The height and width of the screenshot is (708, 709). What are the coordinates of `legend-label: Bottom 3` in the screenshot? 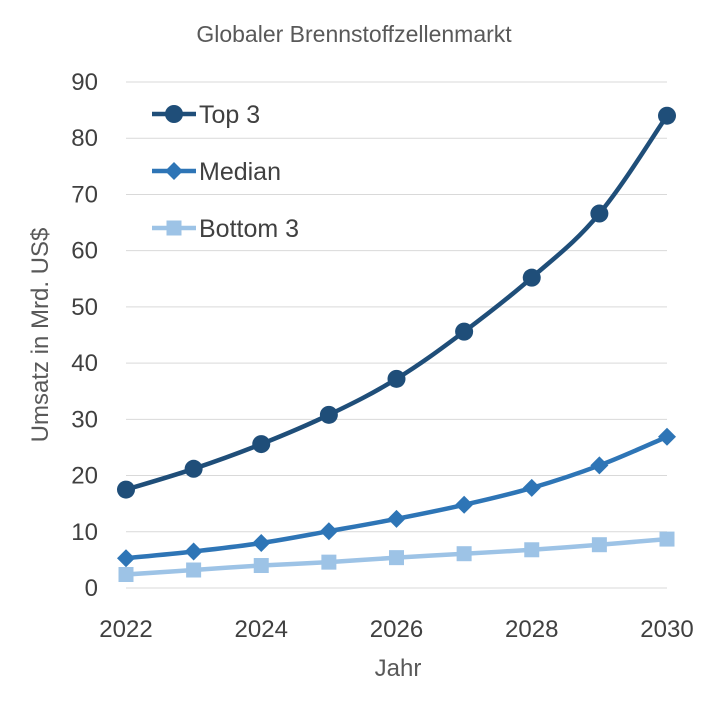 It's located at (249, 229).